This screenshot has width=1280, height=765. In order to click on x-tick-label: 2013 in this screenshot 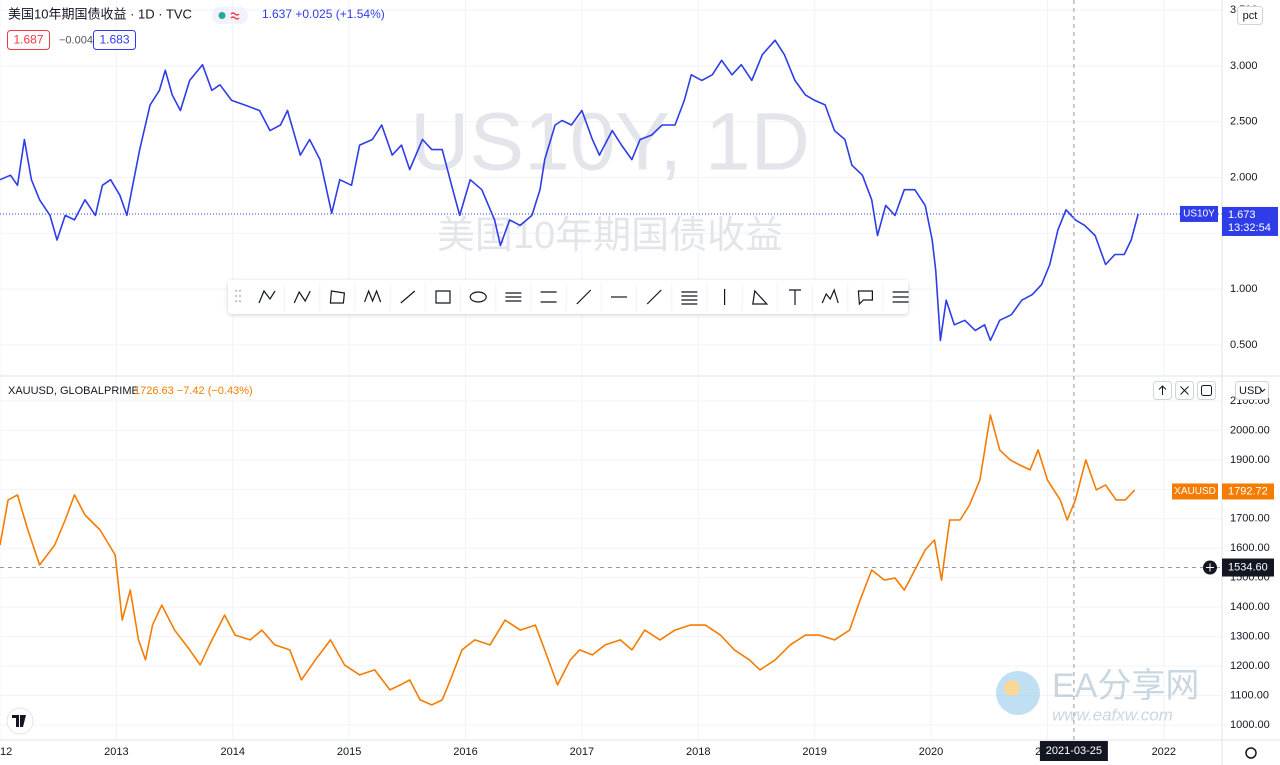, I will do `click(116, 752)`.